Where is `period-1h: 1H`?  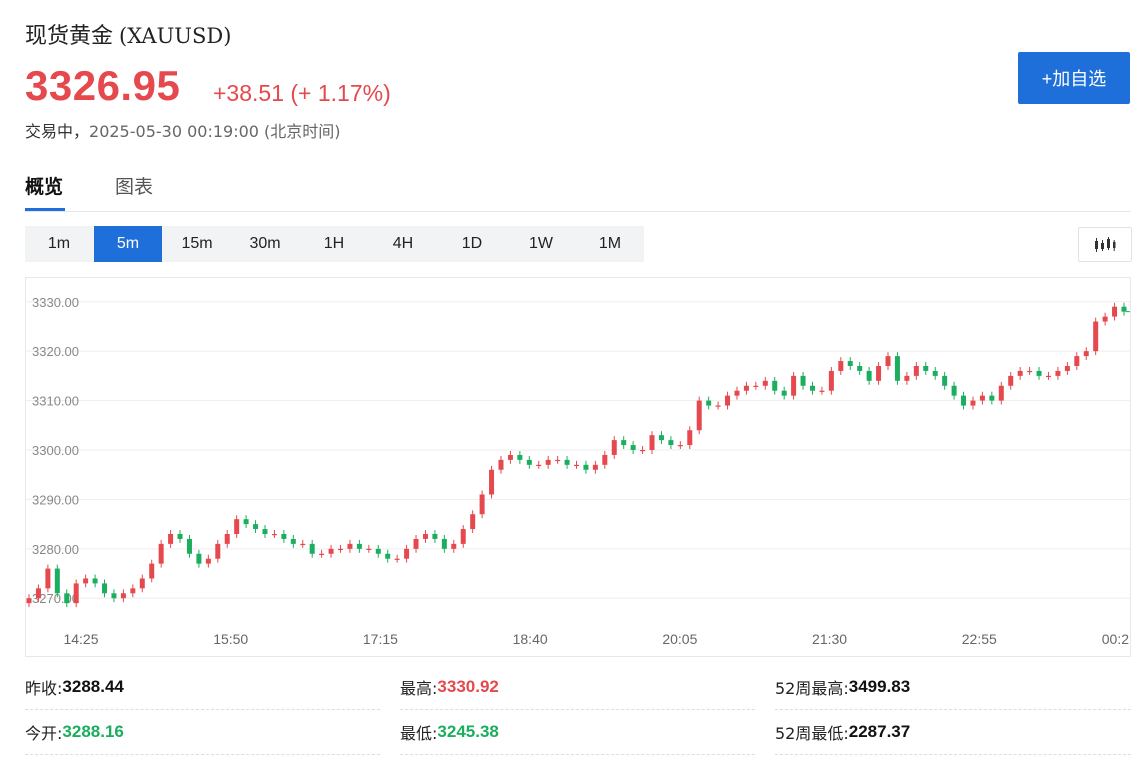 period-1h: 1H is located at coordinates (334, 243).